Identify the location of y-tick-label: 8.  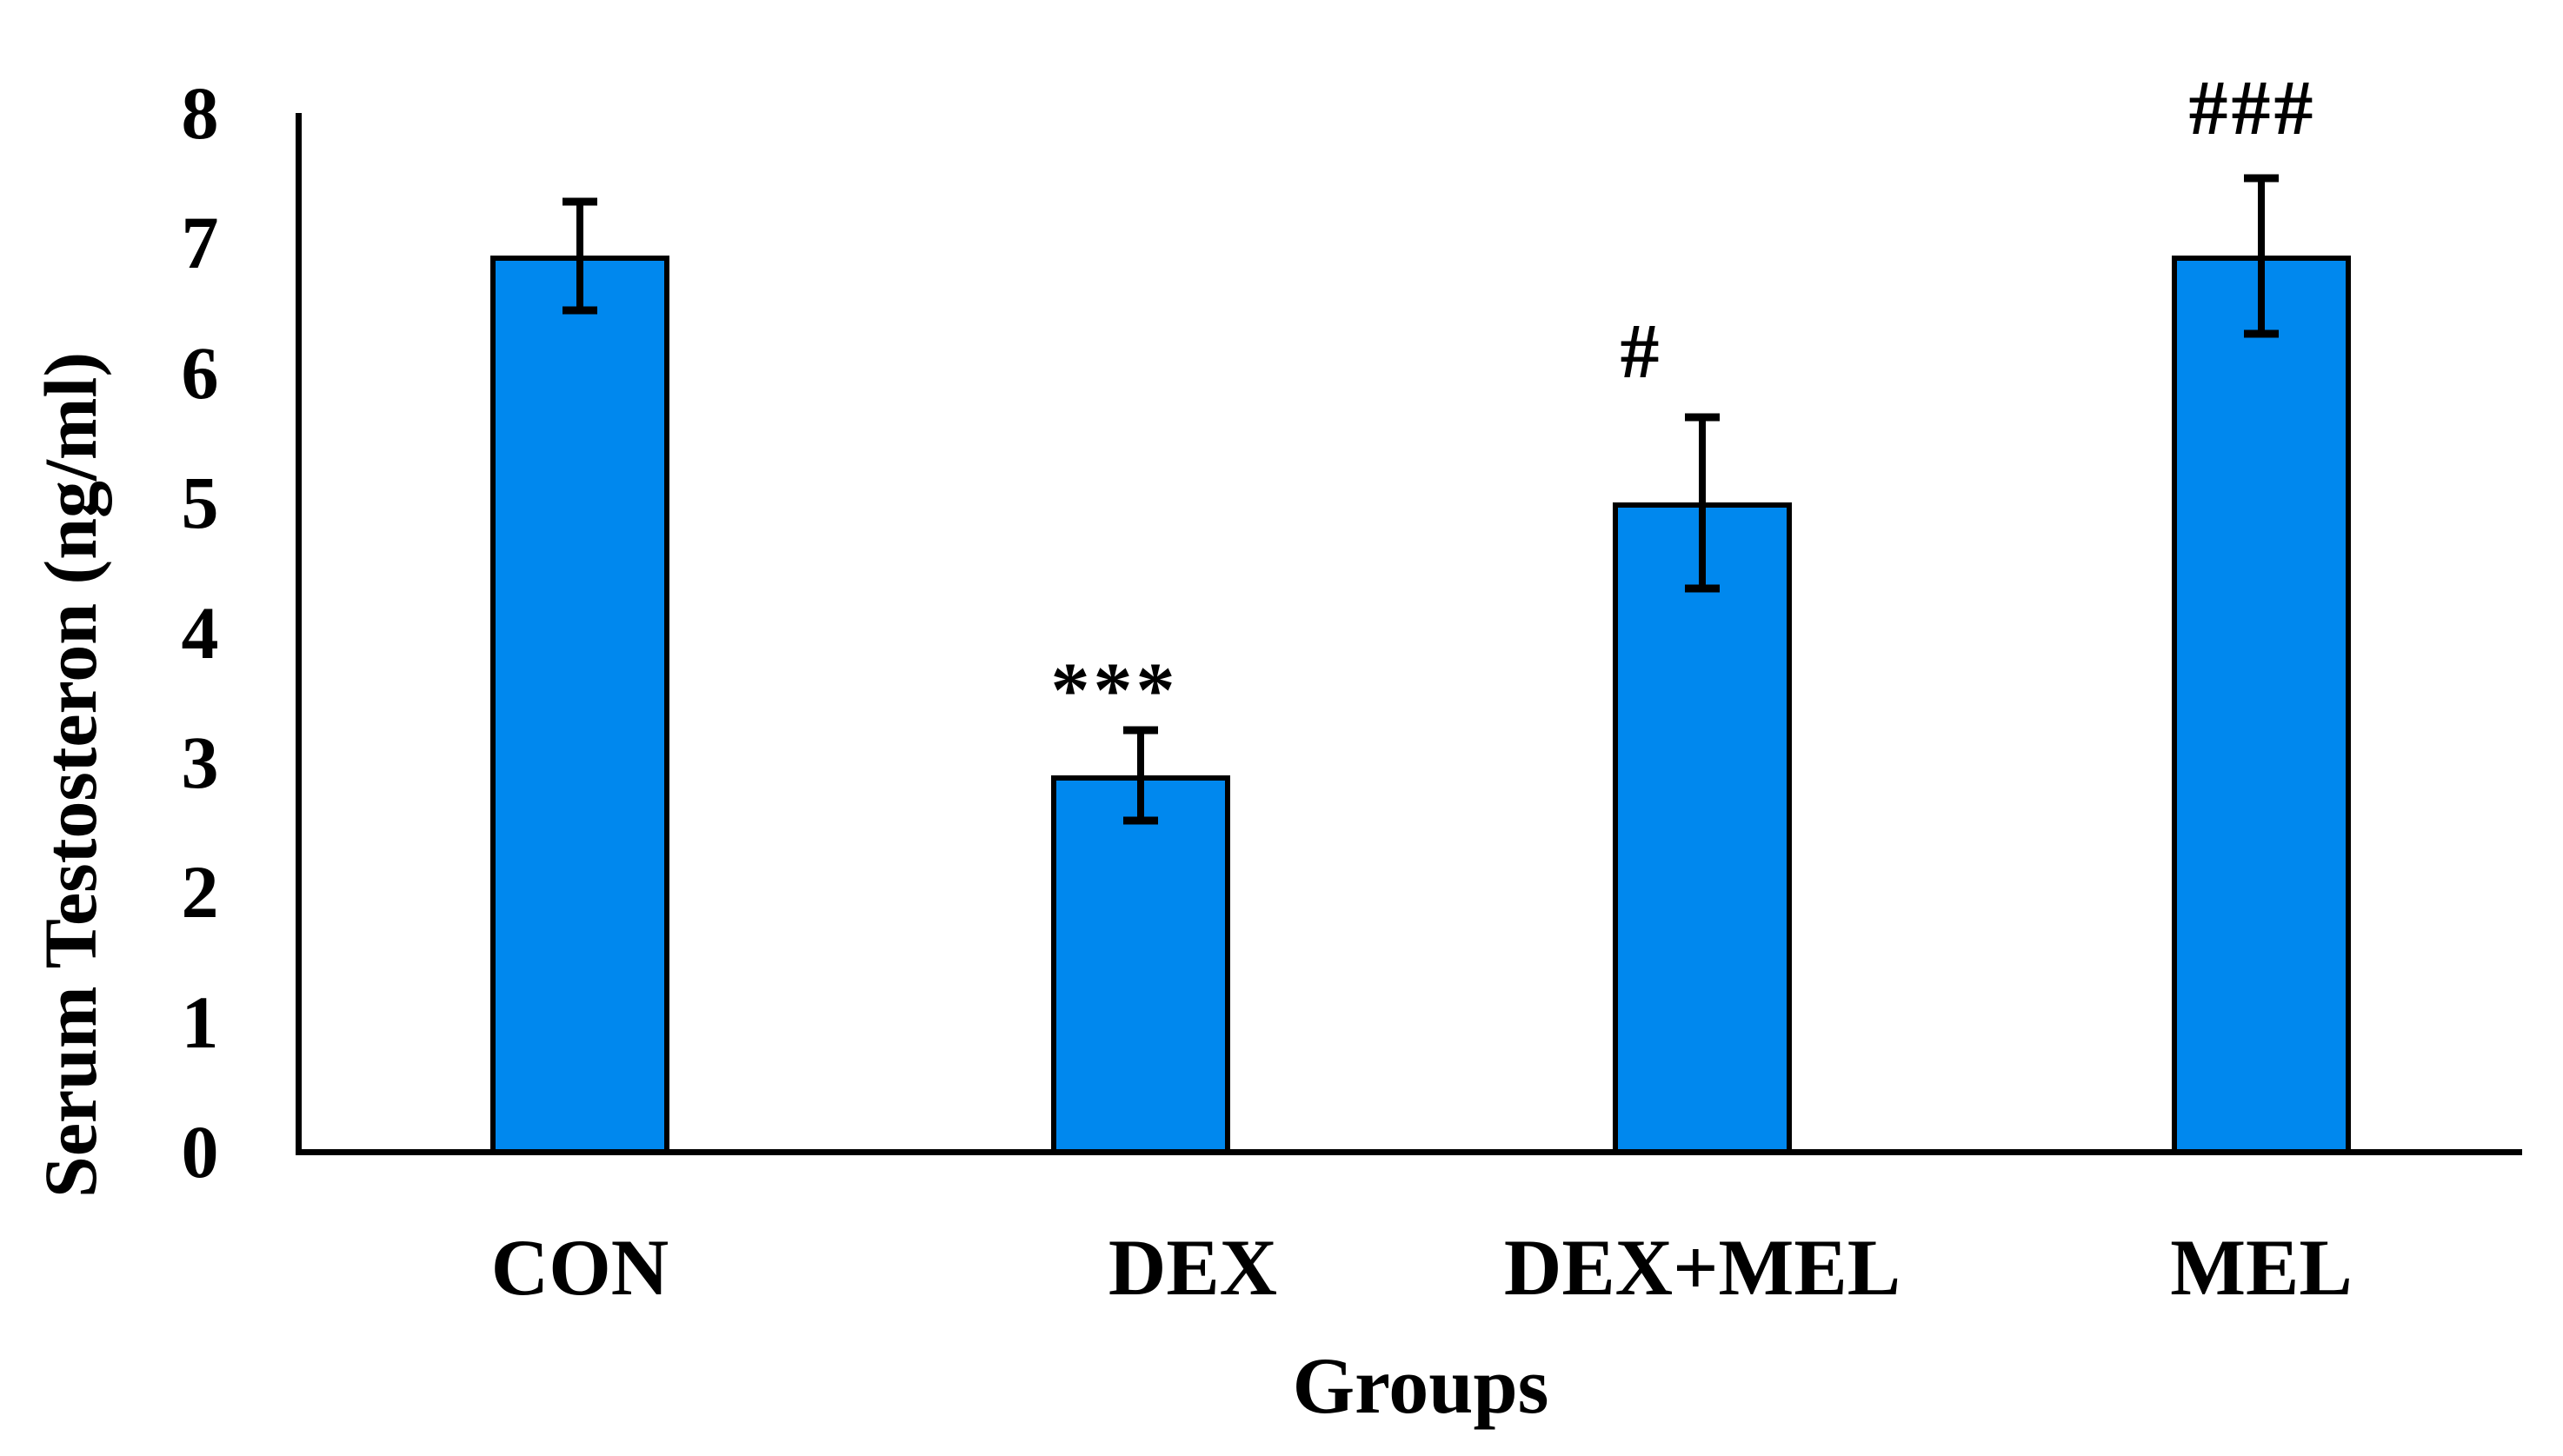
(200, 113).